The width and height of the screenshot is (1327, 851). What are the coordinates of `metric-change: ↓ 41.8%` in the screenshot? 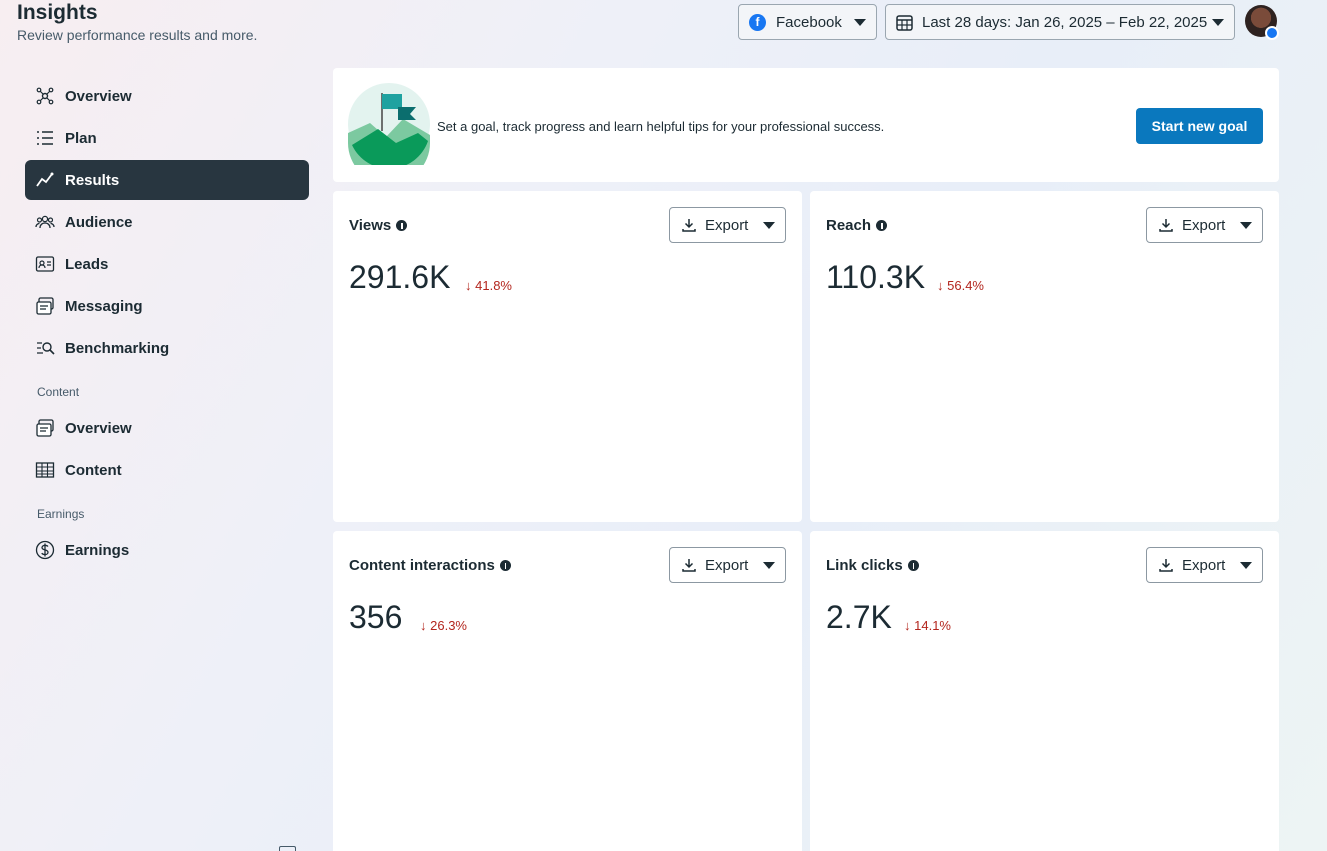 It's located at (488, 285).